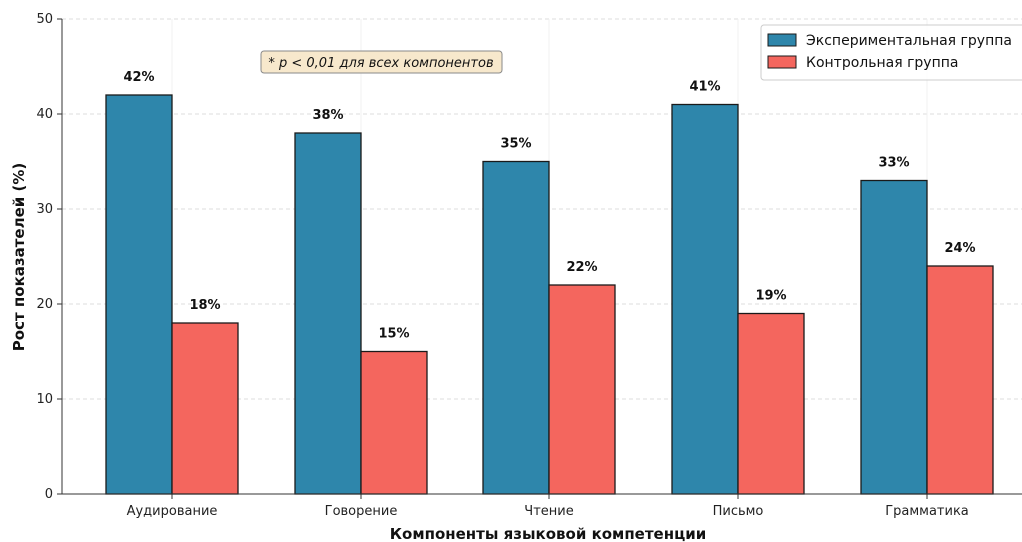 Image resolution: width=1022 pixels, height=542 pixels. Describe the element at coordinates (361, 511) in the screenshot. I see `x-tick-label: Говорение` at that location.